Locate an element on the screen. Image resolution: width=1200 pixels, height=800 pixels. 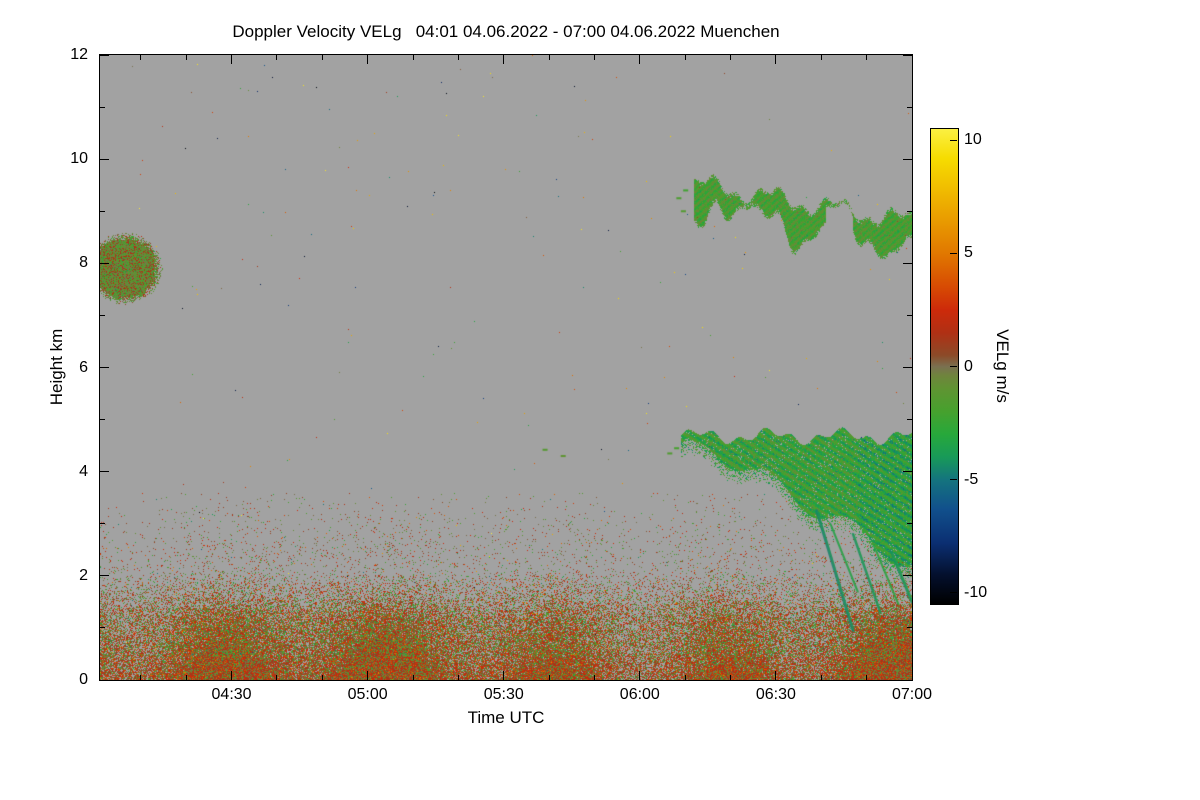
y-tick-label: 0 is located at coordinates (83, 679).